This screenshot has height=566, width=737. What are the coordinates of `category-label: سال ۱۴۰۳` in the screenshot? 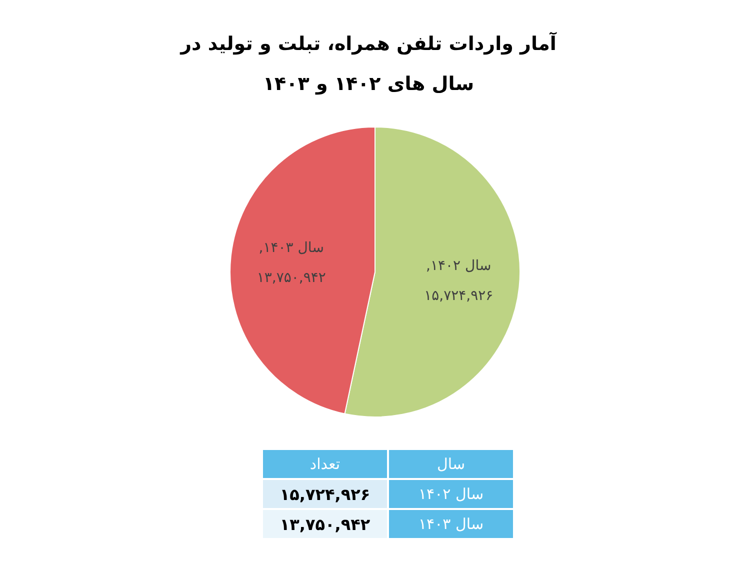 It's located at (451, 524).